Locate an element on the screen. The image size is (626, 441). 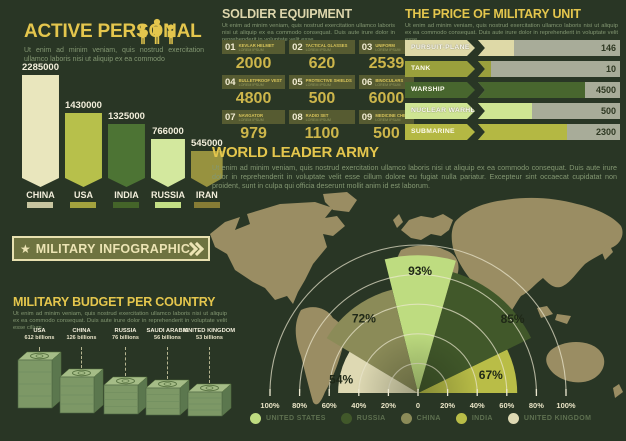
axis-tick-label: 40% is located at coordinates (477, 405).